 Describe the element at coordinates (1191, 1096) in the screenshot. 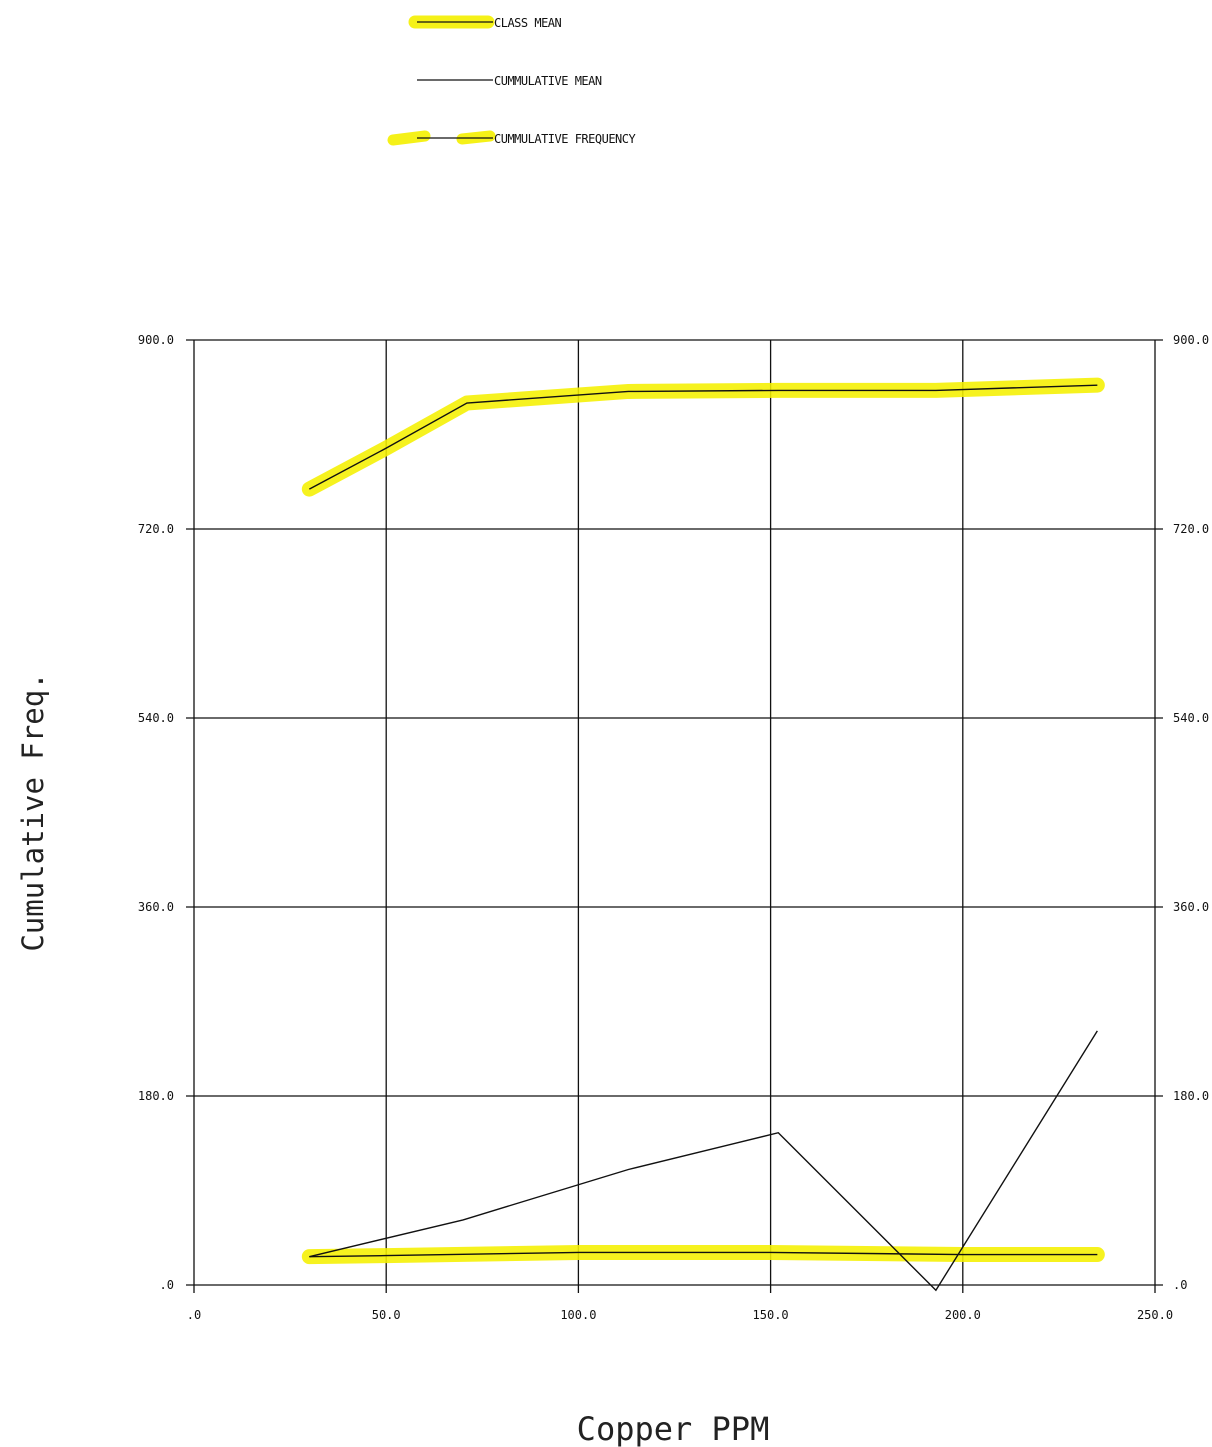

I see `y-tick-label-right: 180.0` at that location.